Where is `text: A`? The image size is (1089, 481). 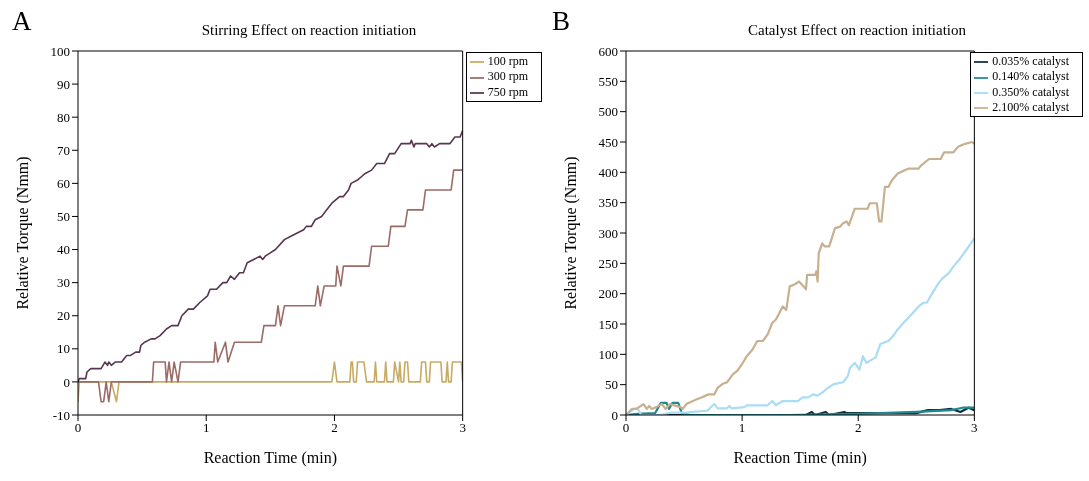
text: A is located at coordinates (22, 21).